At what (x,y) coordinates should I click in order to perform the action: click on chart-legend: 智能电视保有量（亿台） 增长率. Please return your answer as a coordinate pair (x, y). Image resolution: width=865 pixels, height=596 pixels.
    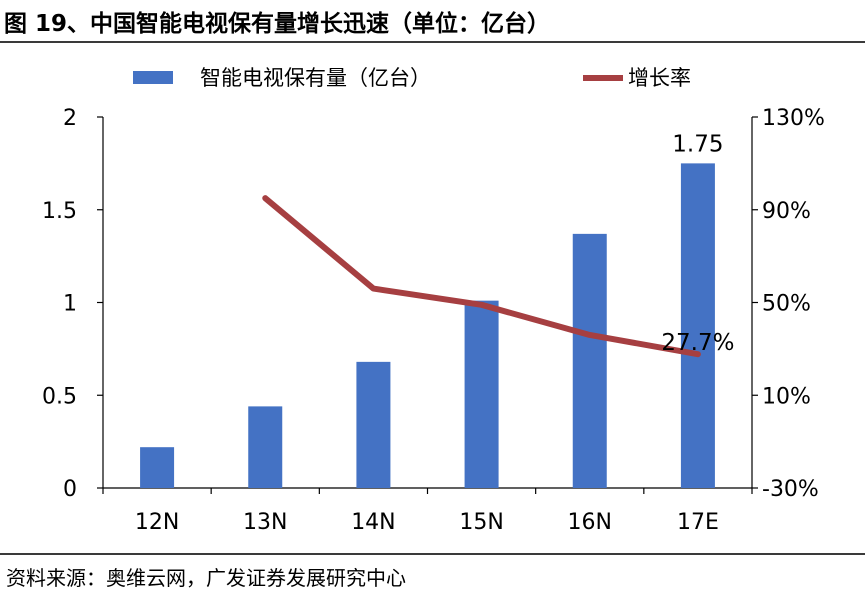
    Looking at the image, I should click on (412, 78).